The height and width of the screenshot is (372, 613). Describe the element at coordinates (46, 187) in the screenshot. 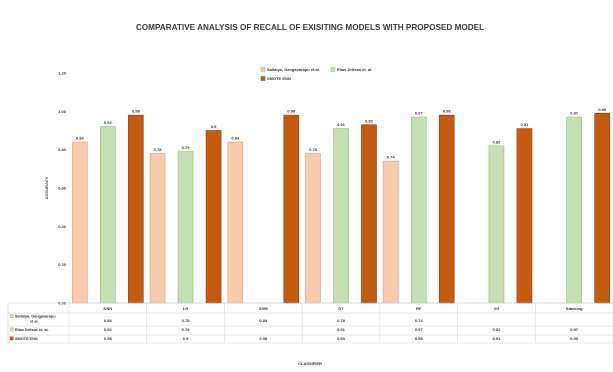

I see `y-axis-label: ACCURACY` at that location.